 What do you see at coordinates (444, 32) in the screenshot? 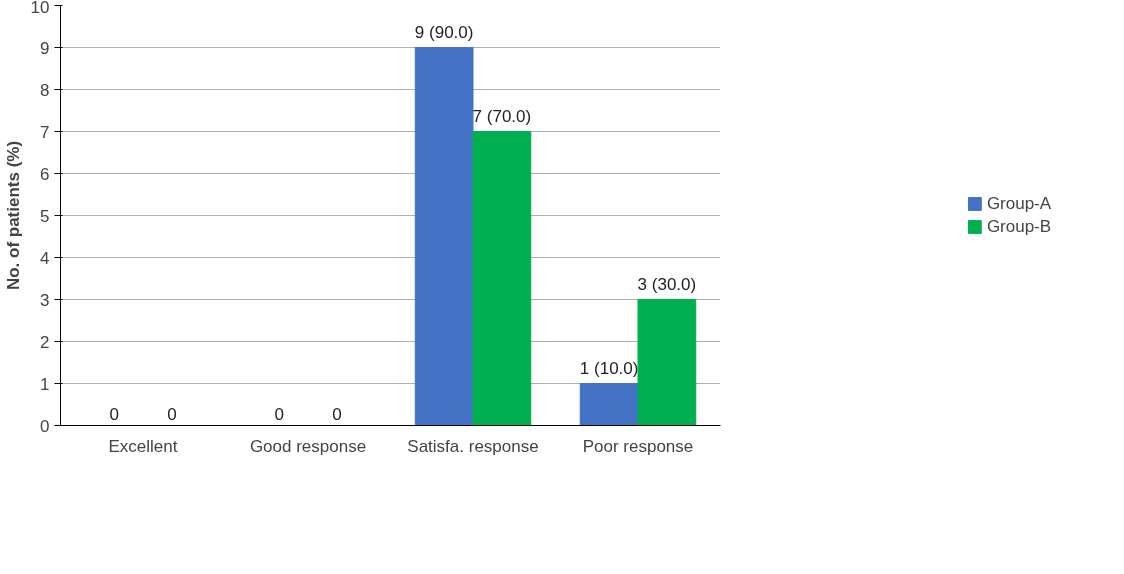
I see `data-label: 9 (90.0)` at bounding box center [444, 32].